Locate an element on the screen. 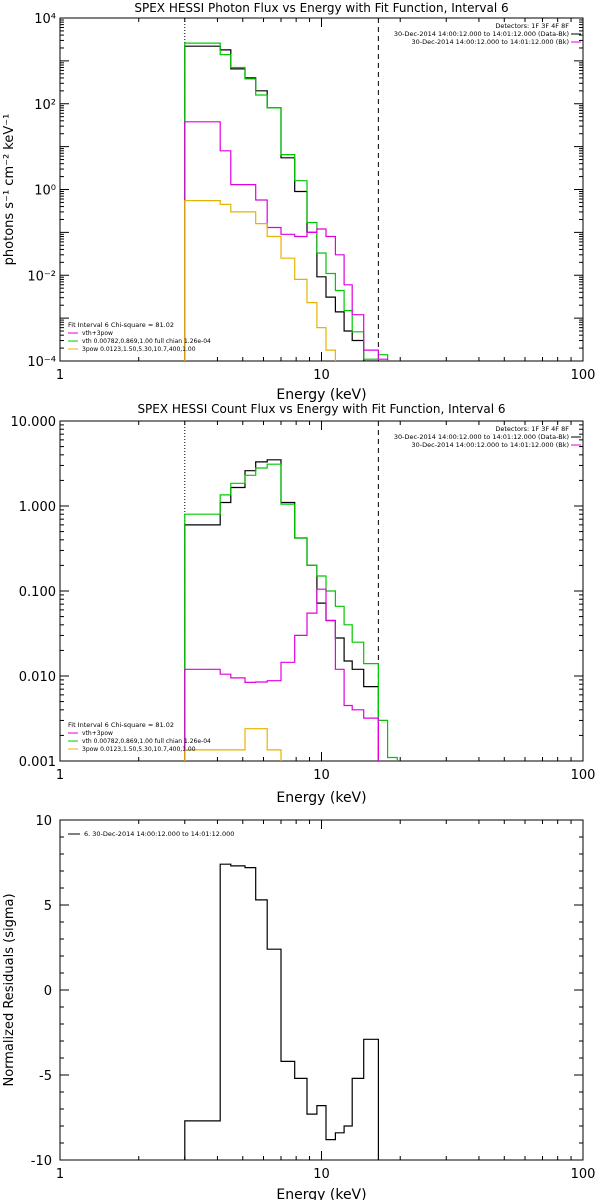  y-tick-label: 10⁻² is located at coordinates (41, 276).